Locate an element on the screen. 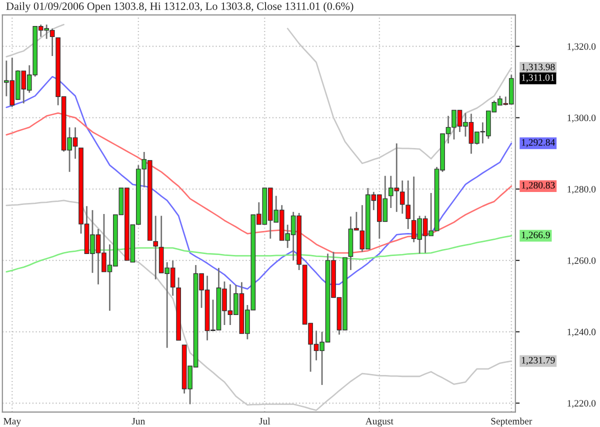 The width and height of the screenshot is (600, 427). y-tick-label: 1,240.0 is located at coordinates (582, 332).